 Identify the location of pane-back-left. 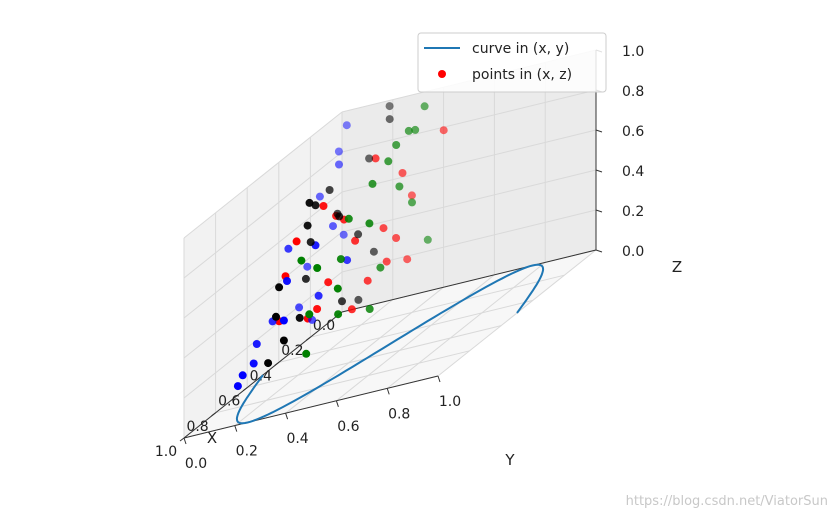
(263, 275).